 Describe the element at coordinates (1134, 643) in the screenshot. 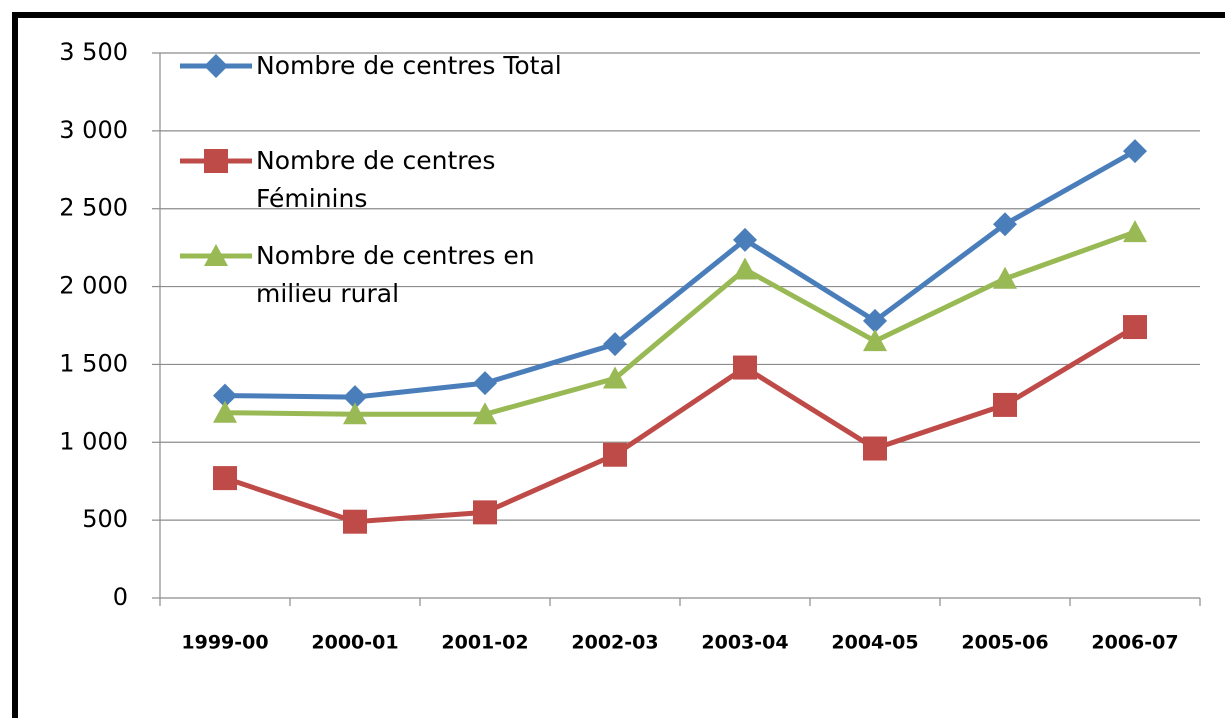

I see `x-tick-label: 2006-07` at that location.